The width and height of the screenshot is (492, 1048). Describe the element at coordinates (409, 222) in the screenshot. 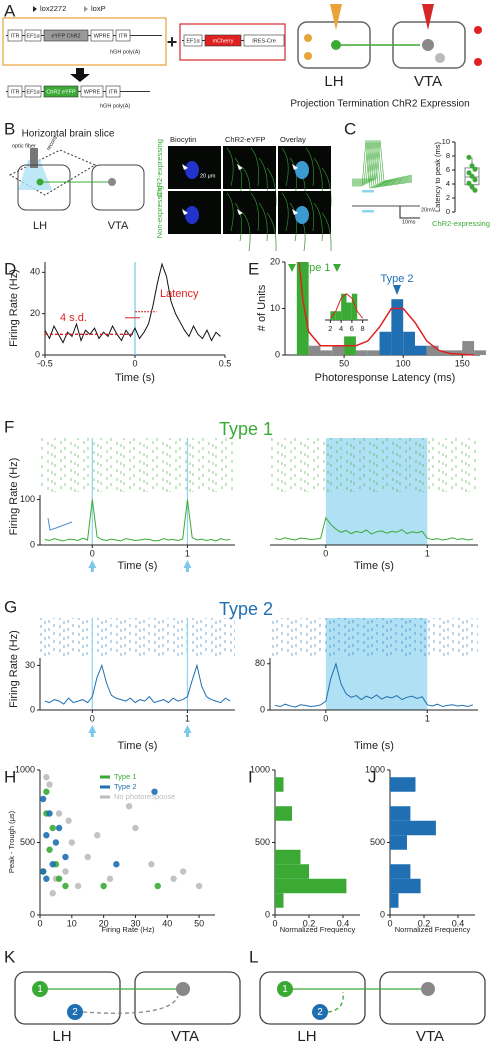

I see `scale-label: 10ms` at that location.